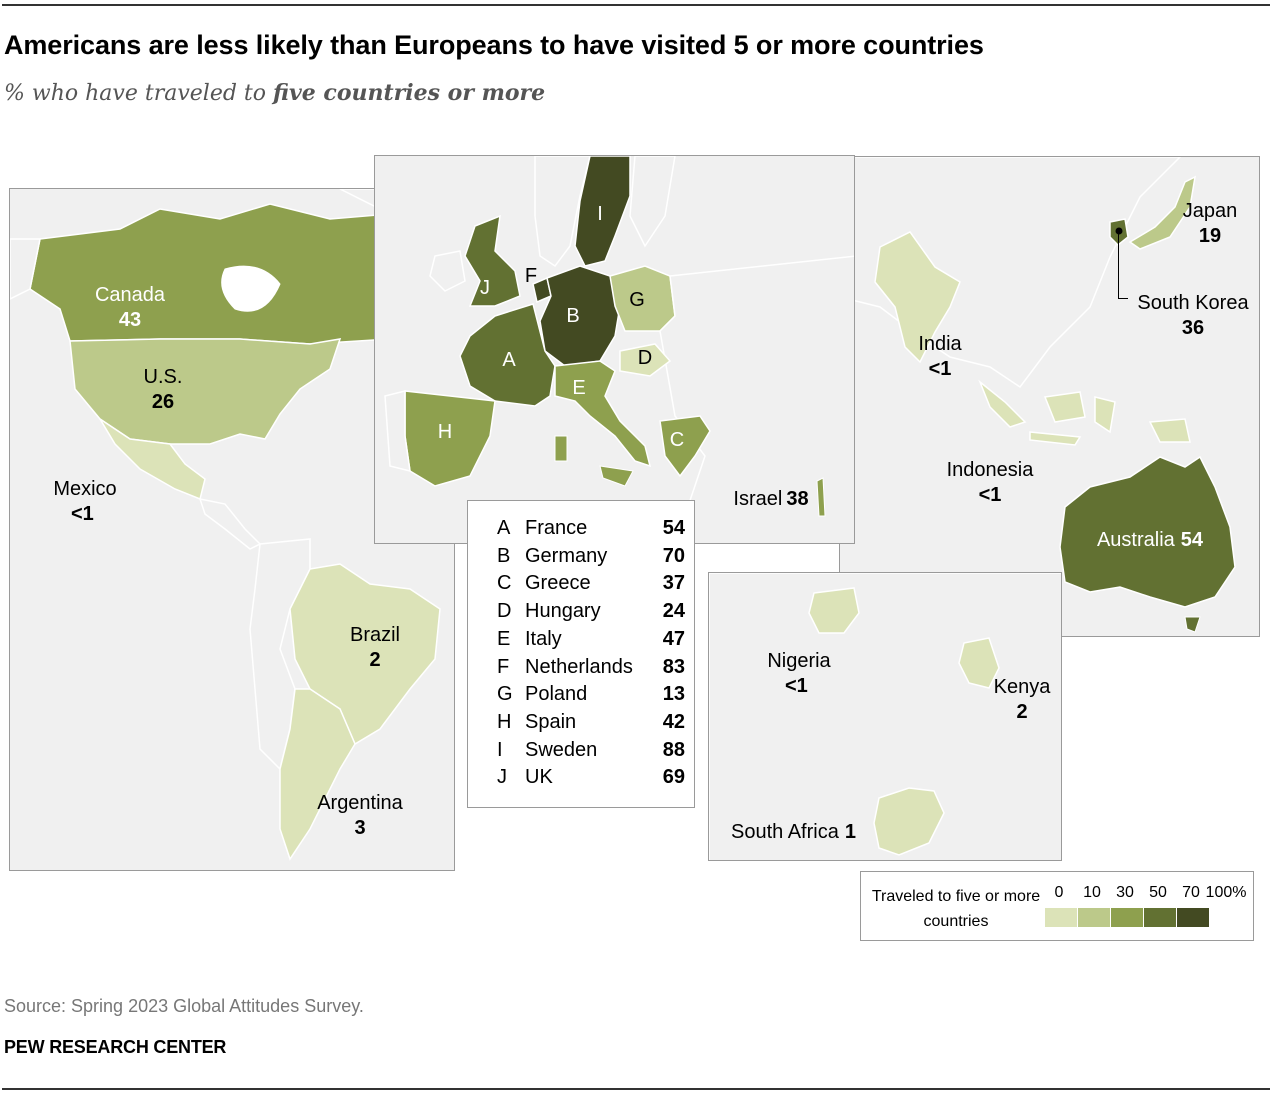  What do you see at coordinates (1162, 212) in the screenshot?
I see `japan-shape` at bounding box center [1162, 212].